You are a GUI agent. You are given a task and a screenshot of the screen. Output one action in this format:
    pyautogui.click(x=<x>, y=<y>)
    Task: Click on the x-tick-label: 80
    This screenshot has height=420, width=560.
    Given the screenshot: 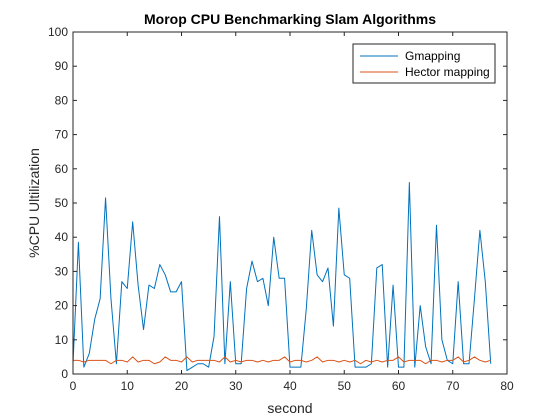 What is the action you would take?
    pyautogui.click(x=507, y=386)
    